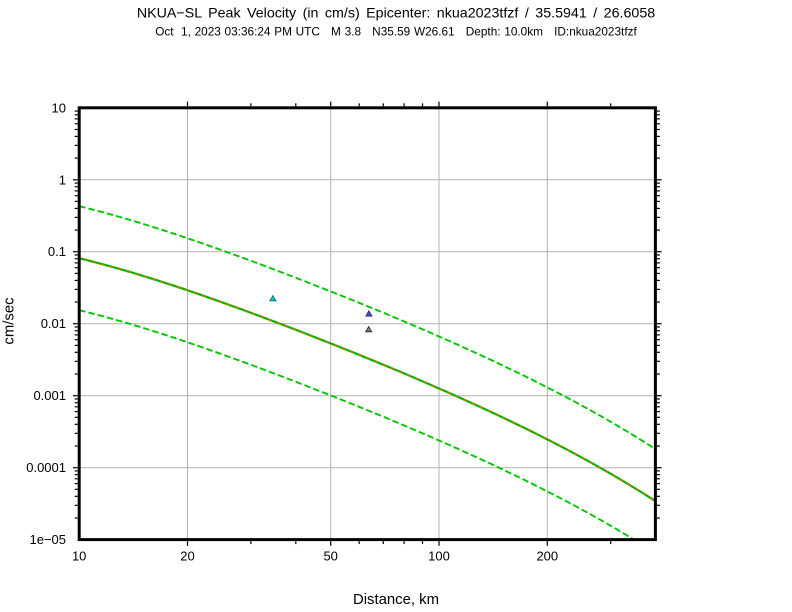 This screenshot has width=792, height=612. What do you see at coordinates (547, 556) in the screenshot?
I see `svg-text: 200` at bounding box center [547, 556].